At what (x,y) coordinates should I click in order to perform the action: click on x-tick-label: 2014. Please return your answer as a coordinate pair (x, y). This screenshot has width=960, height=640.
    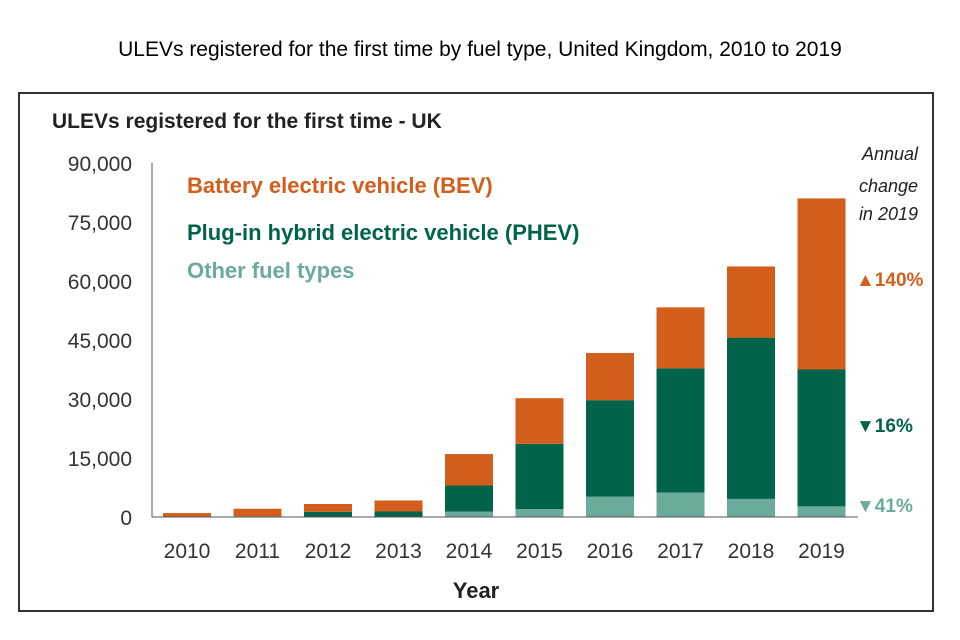
    Looking at the image, I should click on (469, 551).